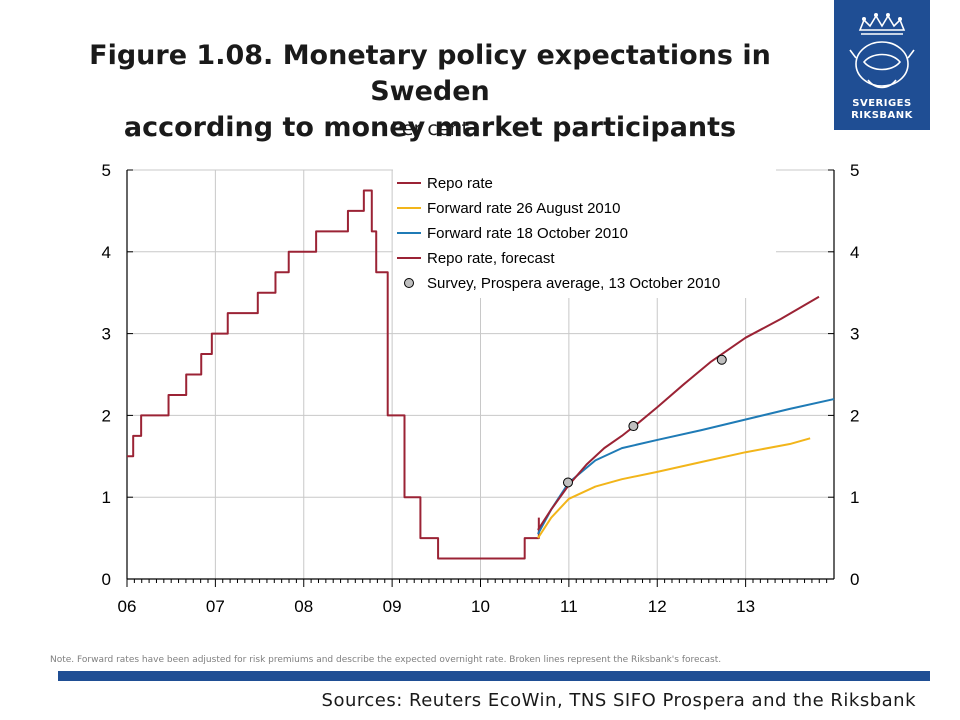 This screenshot has width=960, height=720. What do you see at coordinates (854, 497) in the screenshot?
I see `y-tick-label-right: 1` at bounding box center [854, 497].